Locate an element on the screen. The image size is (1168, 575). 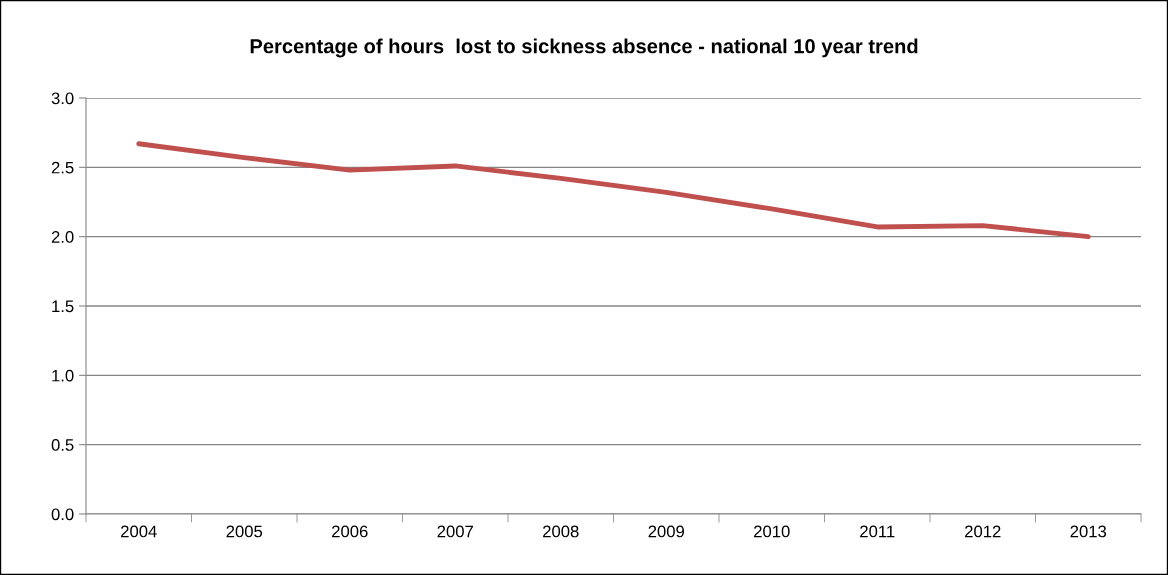
x-tick-label: 2007 is located at coordinates (455, 531).